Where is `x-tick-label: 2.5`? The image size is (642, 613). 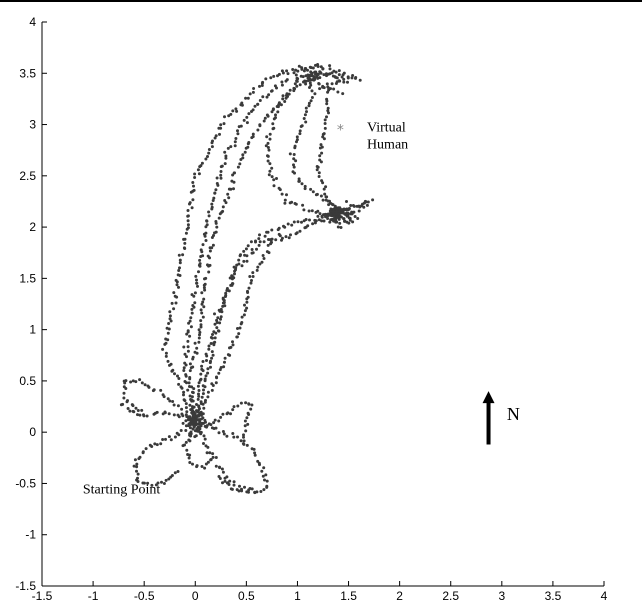 x-tick-label: 2.5 is located at coordinates (450, 596).